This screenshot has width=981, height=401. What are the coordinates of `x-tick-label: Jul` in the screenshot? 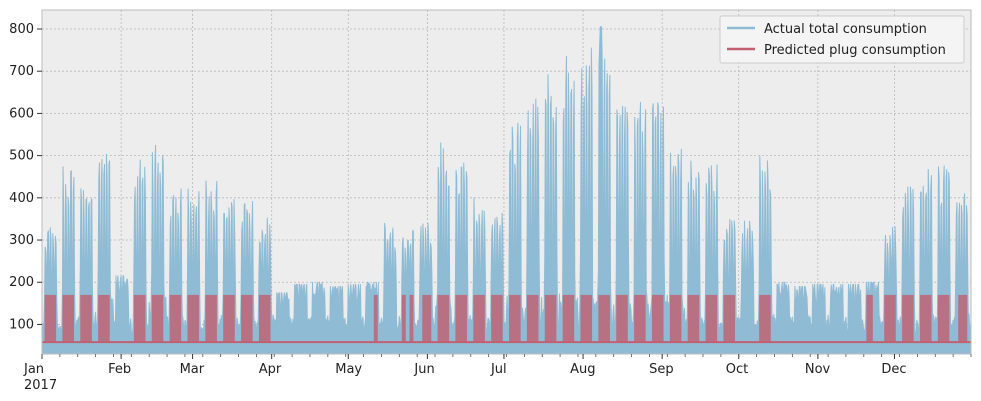 It's located at (498, 369).